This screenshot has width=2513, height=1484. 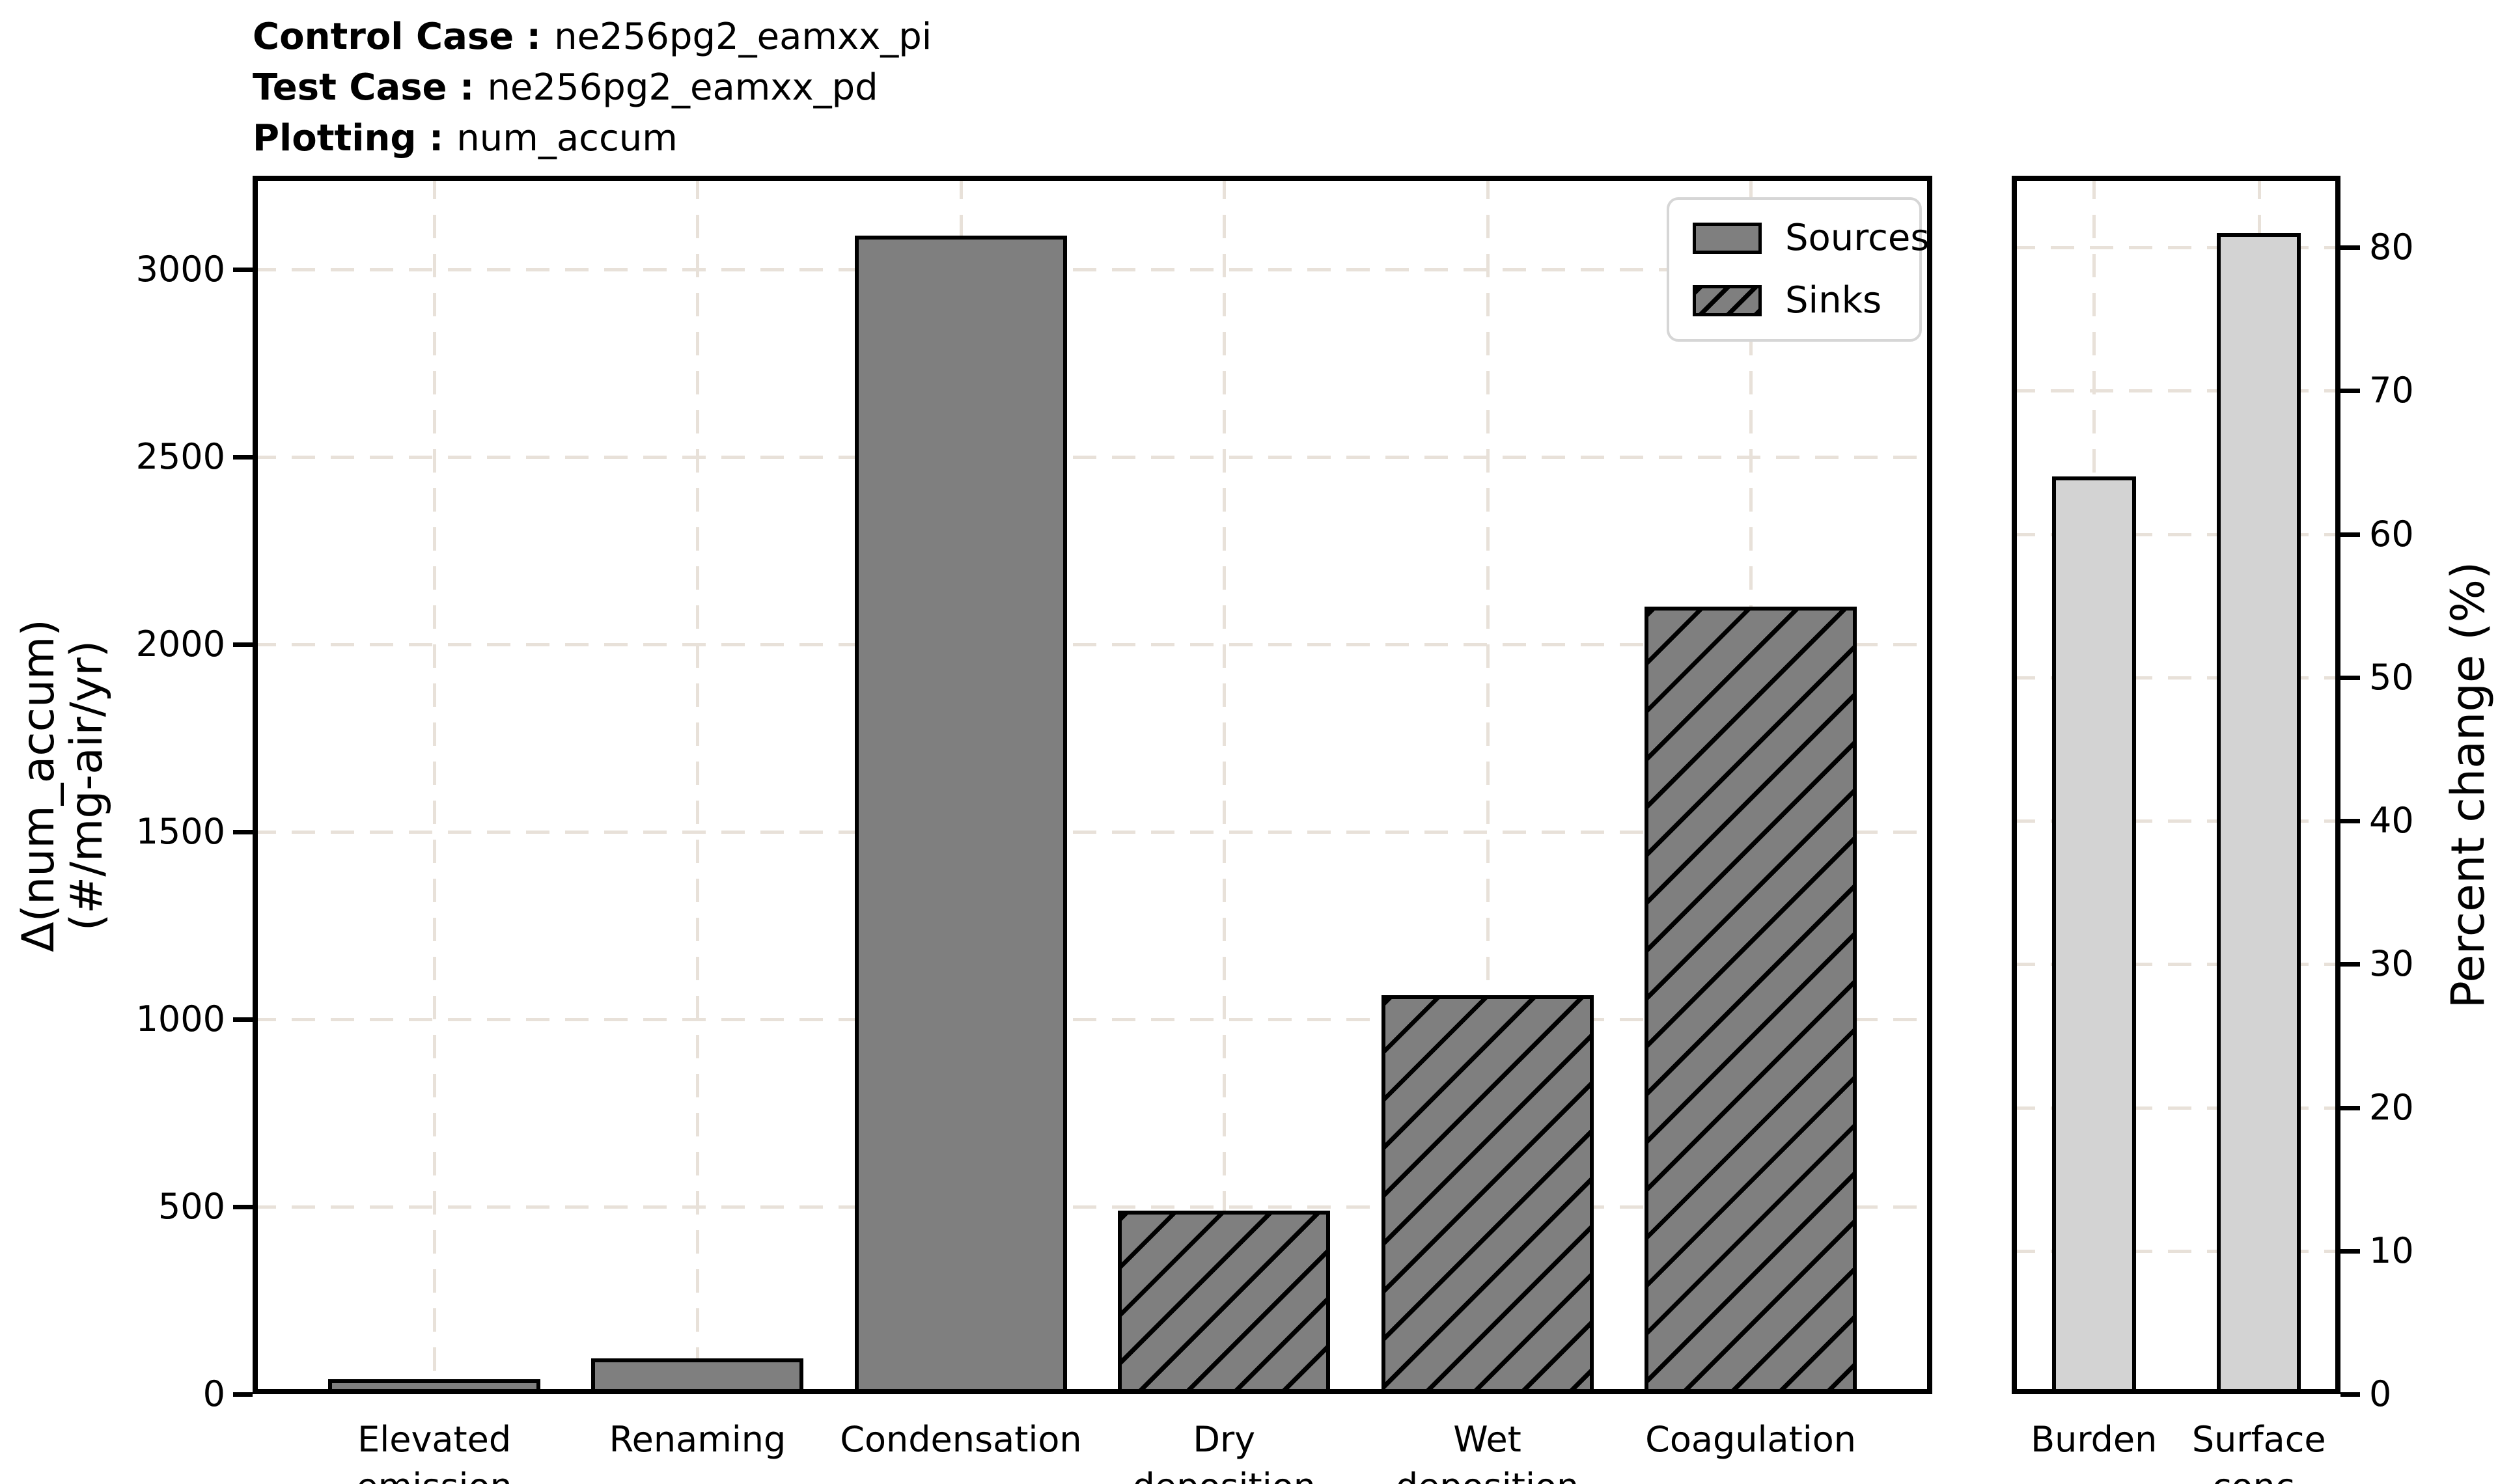 What do you see at coordinates (180, 644) in the screenshot?
I see `y-tick-label: 2000` at bounding box center [180, 644].